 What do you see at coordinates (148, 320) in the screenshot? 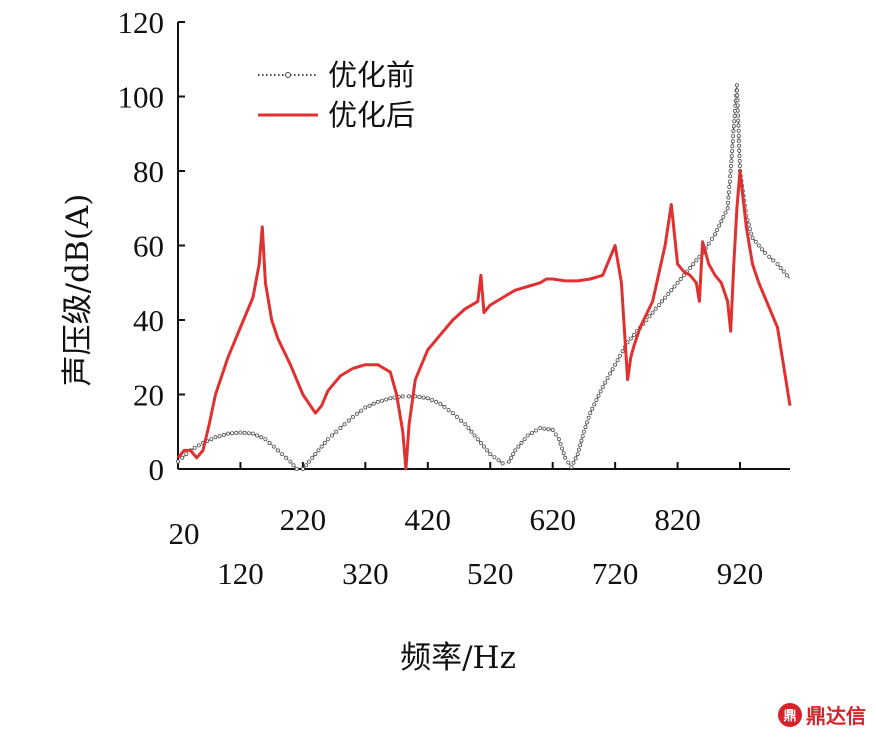
I see `y-tick-label: 40` at bounding box center [148, 320].